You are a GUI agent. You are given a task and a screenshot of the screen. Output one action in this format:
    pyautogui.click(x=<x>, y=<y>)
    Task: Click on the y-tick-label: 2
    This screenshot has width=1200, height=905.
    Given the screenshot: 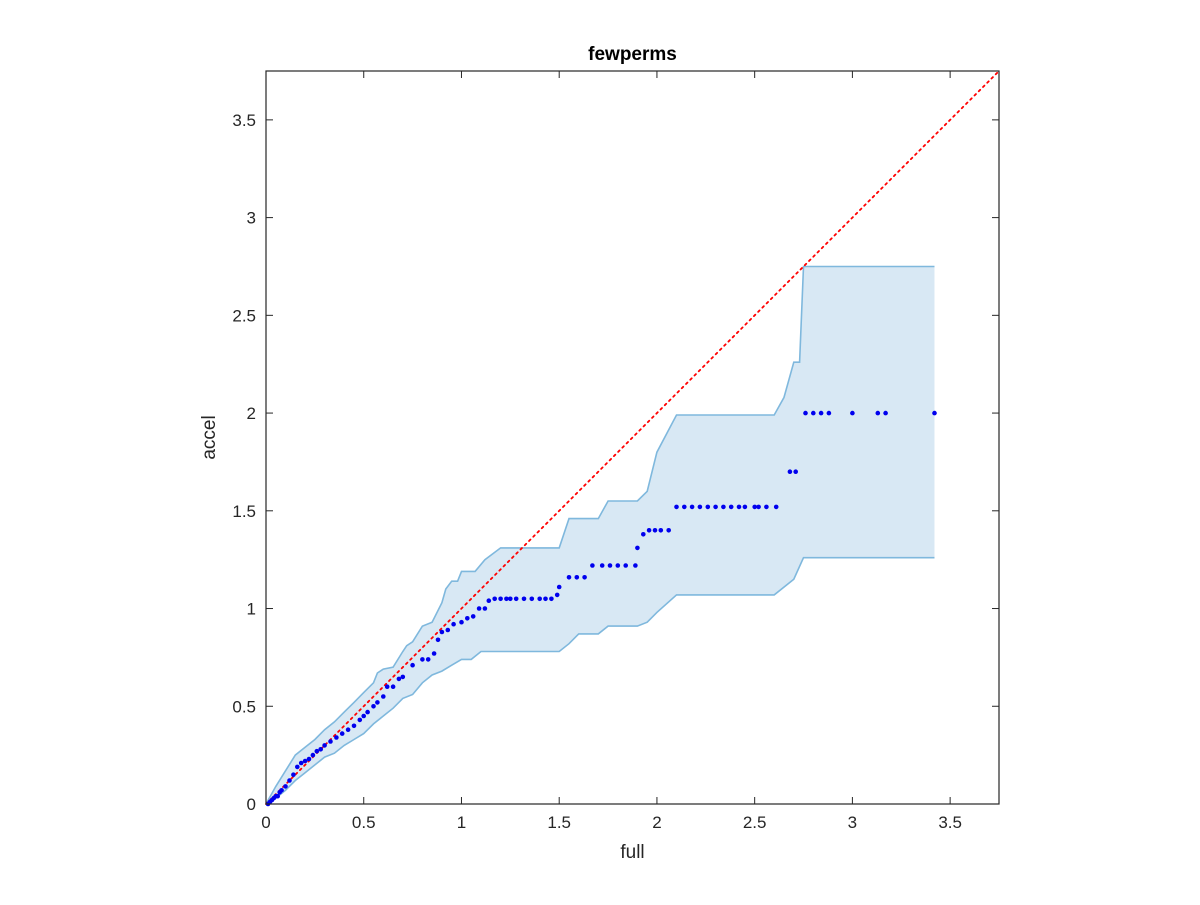 What is the action you would take?
    pyautogui.click(x=251, y=413)
    